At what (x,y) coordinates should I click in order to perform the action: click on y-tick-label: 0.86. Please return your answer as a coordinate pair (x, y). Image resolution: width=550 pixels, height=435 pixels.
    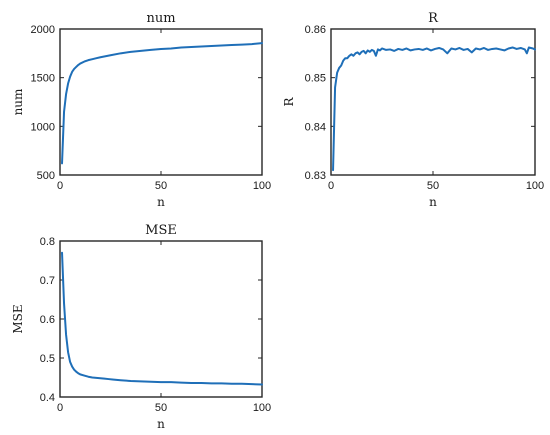
    Looking at the image, I should click on (315, 30).